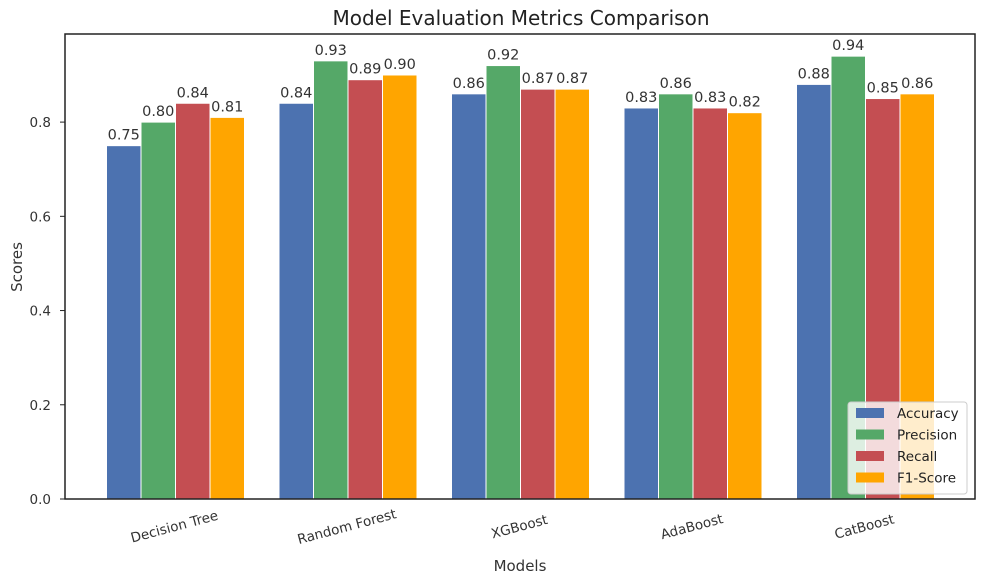 The width and height of the screenshot is (984, 584). Describe the element at coordinates (520, 566) in the screenshot. I see `x-axis-label: Models` at that location.